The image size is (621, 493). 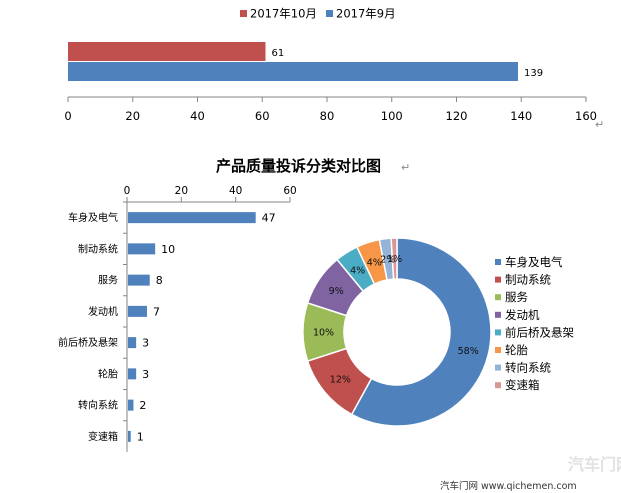 What do you see at coordinates (181, 191) in the screenshot?
I see `top-tick-label: 20` at bounding box center [181, 191].